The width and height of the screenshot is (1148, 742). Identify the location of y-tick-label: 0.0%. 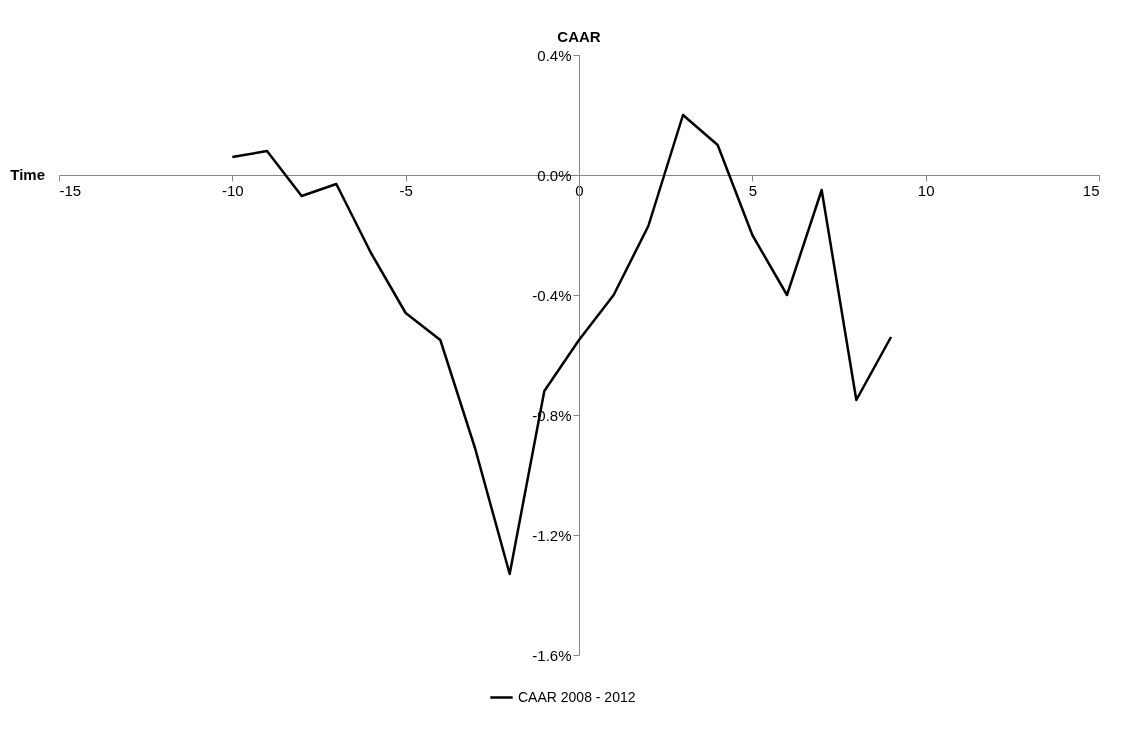
(554, 175).